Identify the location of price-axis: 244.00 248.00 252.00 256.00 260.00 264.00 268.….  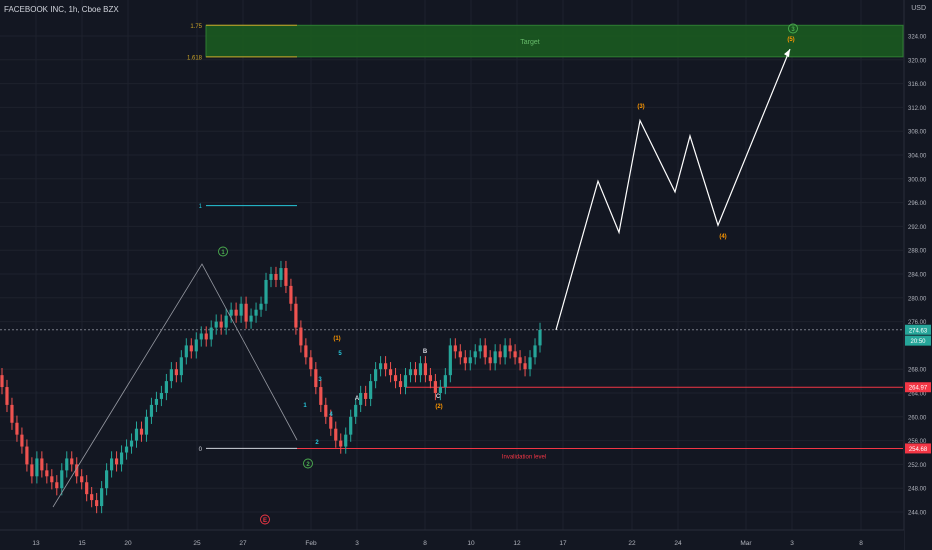
(917, 275).